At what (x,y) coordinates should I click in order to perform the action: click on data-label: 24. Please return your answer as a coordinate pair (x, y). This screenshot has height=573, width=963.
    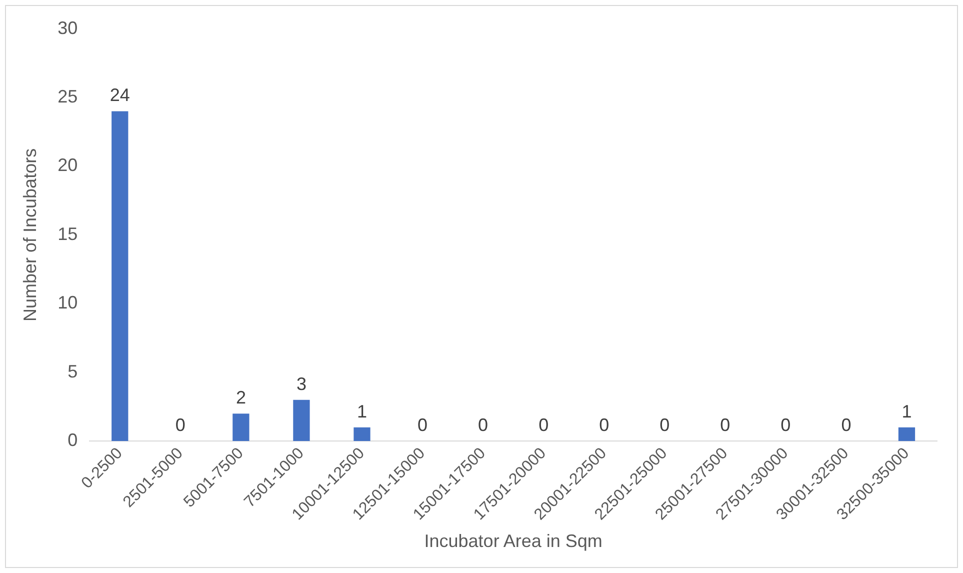
    Looking at the image, I should click on (120, 95).